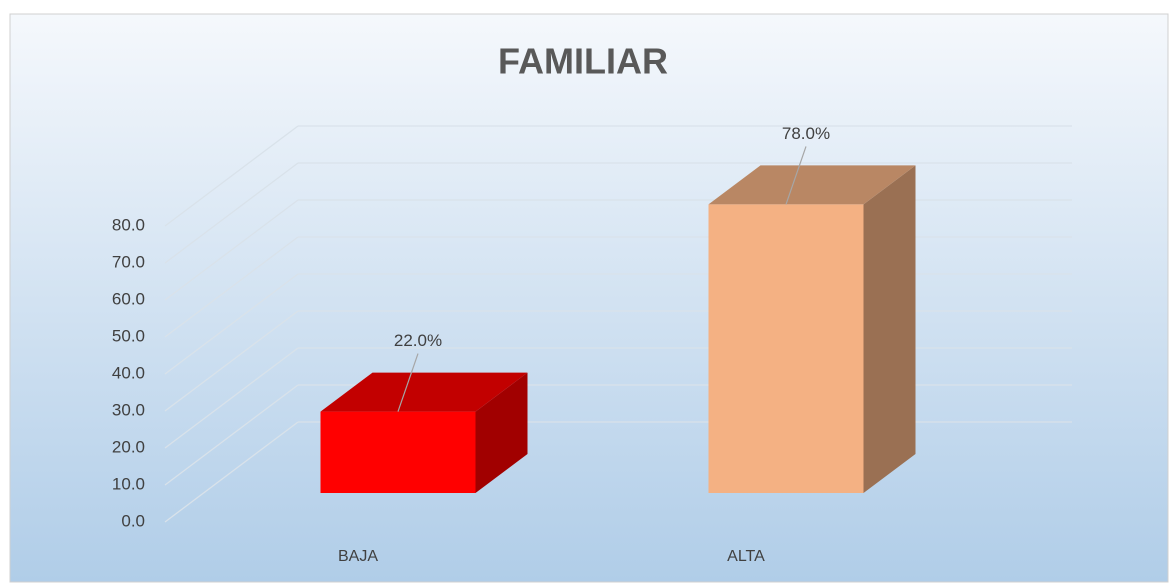 Image resolution: width=1170 pixels, height=583 pixels. I want to click on y-tick-label: 60.0, so click(128, 298).